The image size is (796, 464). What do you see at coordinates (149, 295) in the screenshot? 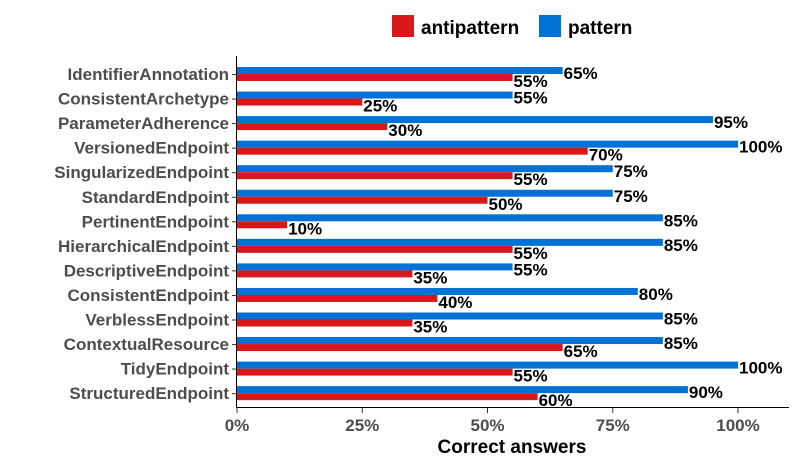
I see `category-label-consistent-endpoint: ConsistentEndpoint` at bounding box center [149, 295].